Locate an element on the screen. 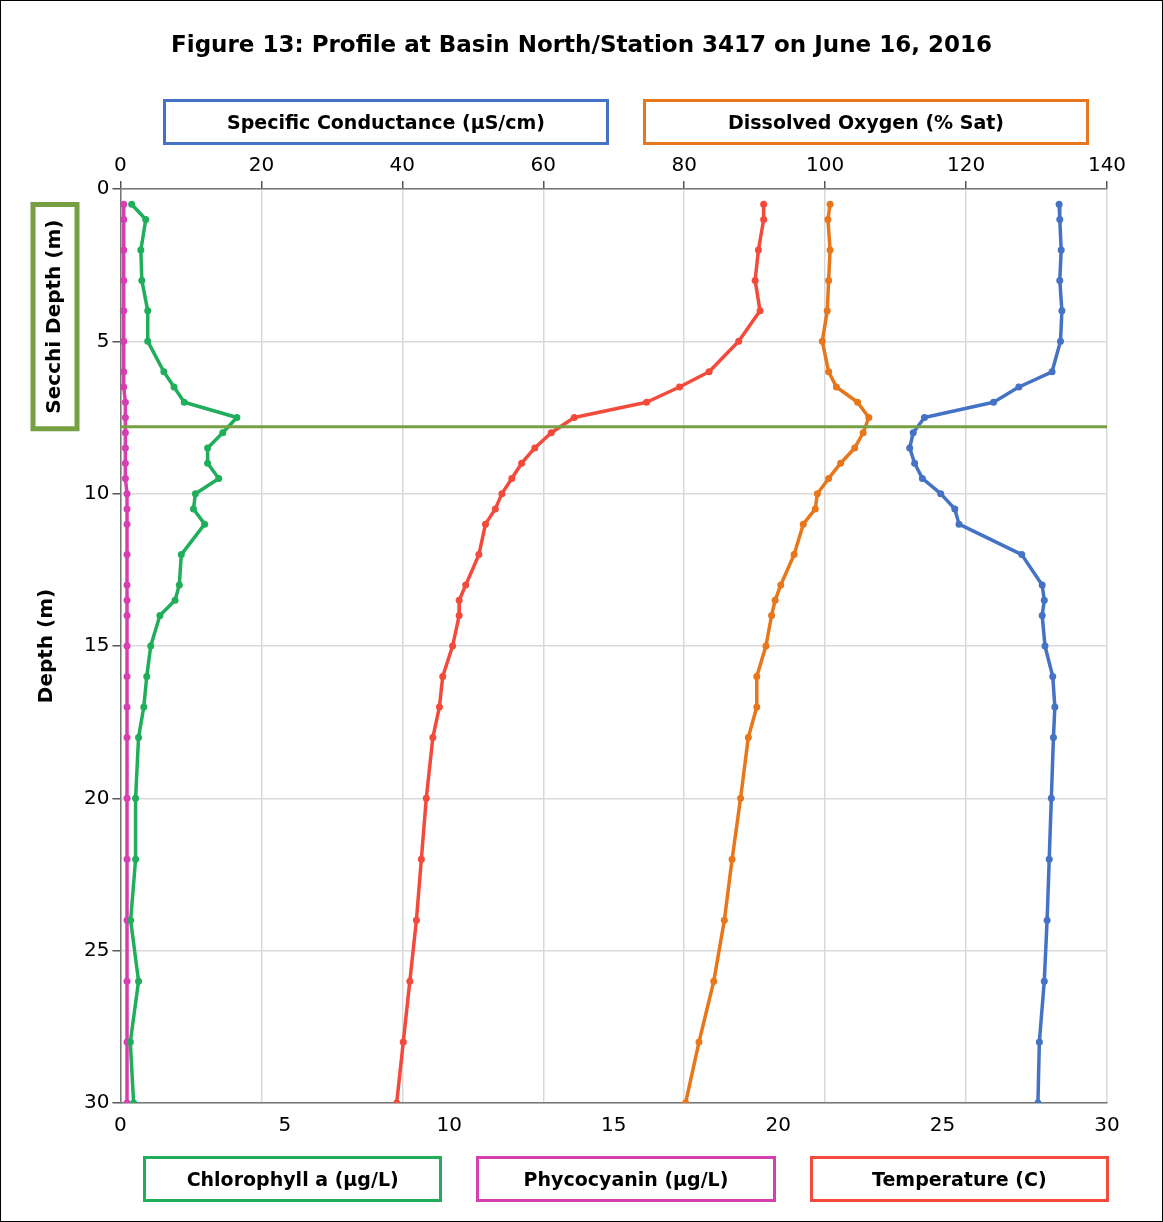 The image size is (1163, 1222). text: Chlorophyll a (µg/L) is located at coordinates (293, 1179).